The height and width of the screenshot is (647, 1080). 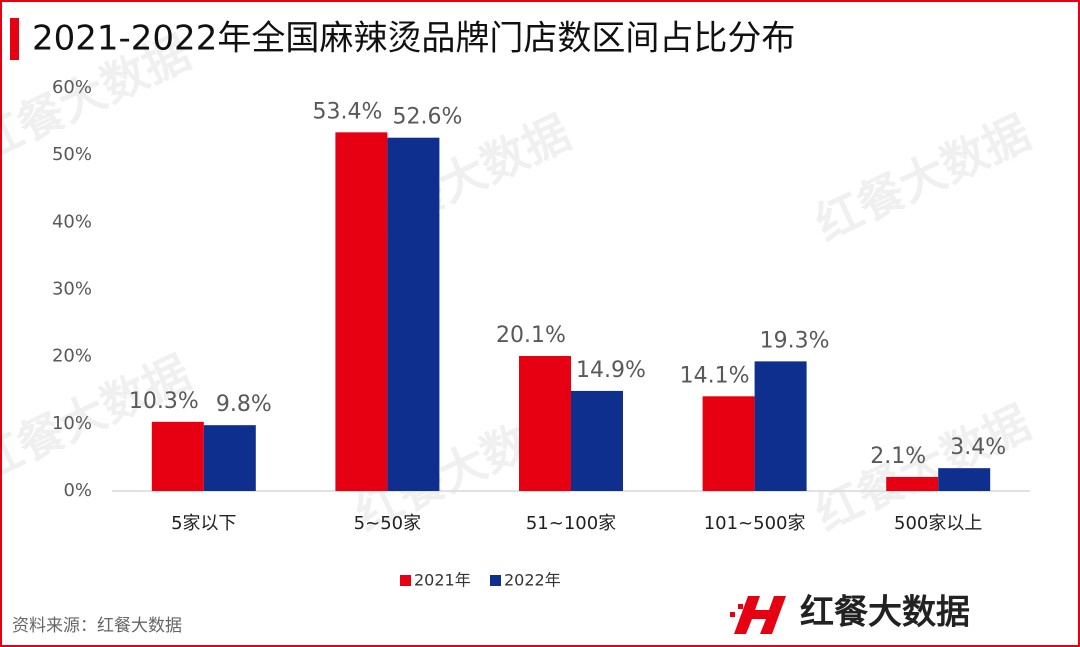 I want to click on y-tick-label: 50%, so click(x=72, y=154).